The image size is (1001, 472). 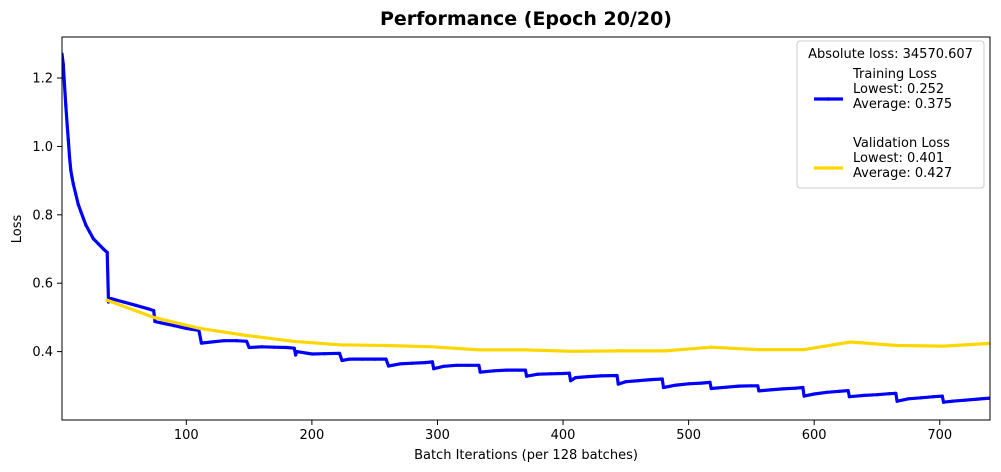 What do you see at coordinates (47, 216) in the screenshot?
I see `y-axis-ticks: 0.4 0.6 0.8 1.0 1.2` at bounding box center [47, 216].